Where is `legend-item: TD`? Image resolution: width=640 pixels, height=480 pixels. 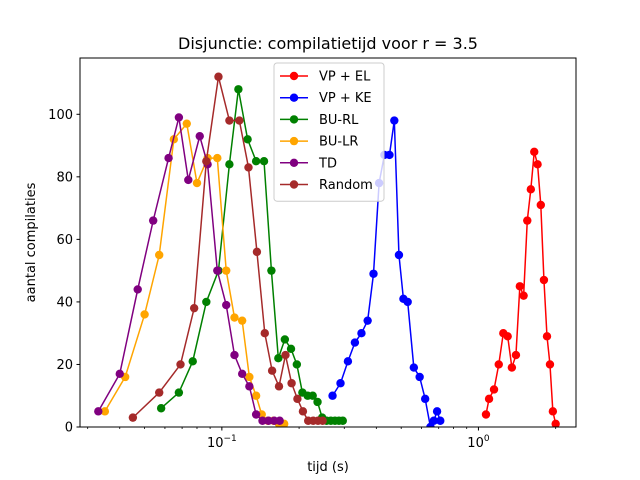
legend-item: TD is located at coordinates (308, 163).